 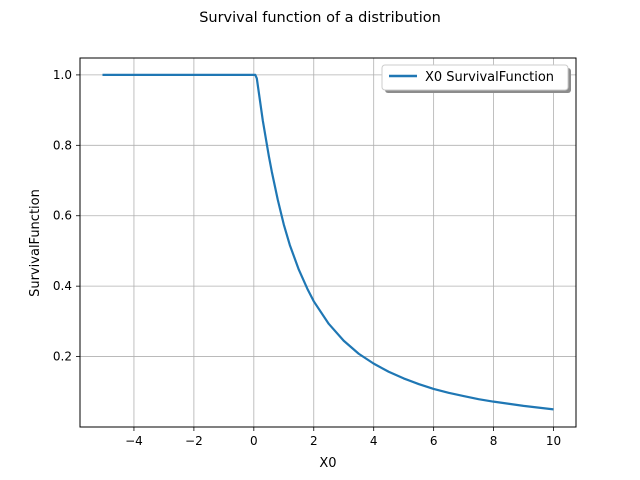 I want to click on y-axis-ticks: 0.2 0.4 0.6 0.8 1.0, so click(x=66, y=216).